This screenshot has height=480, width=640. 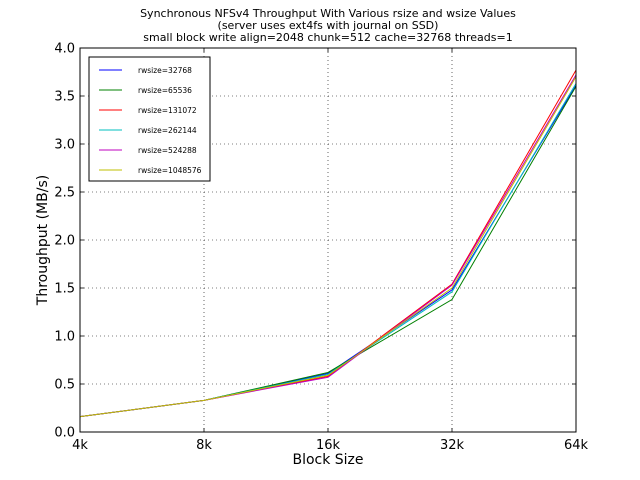 I want to click on y-tick-label: 3.5, so click(x=64, y=97).